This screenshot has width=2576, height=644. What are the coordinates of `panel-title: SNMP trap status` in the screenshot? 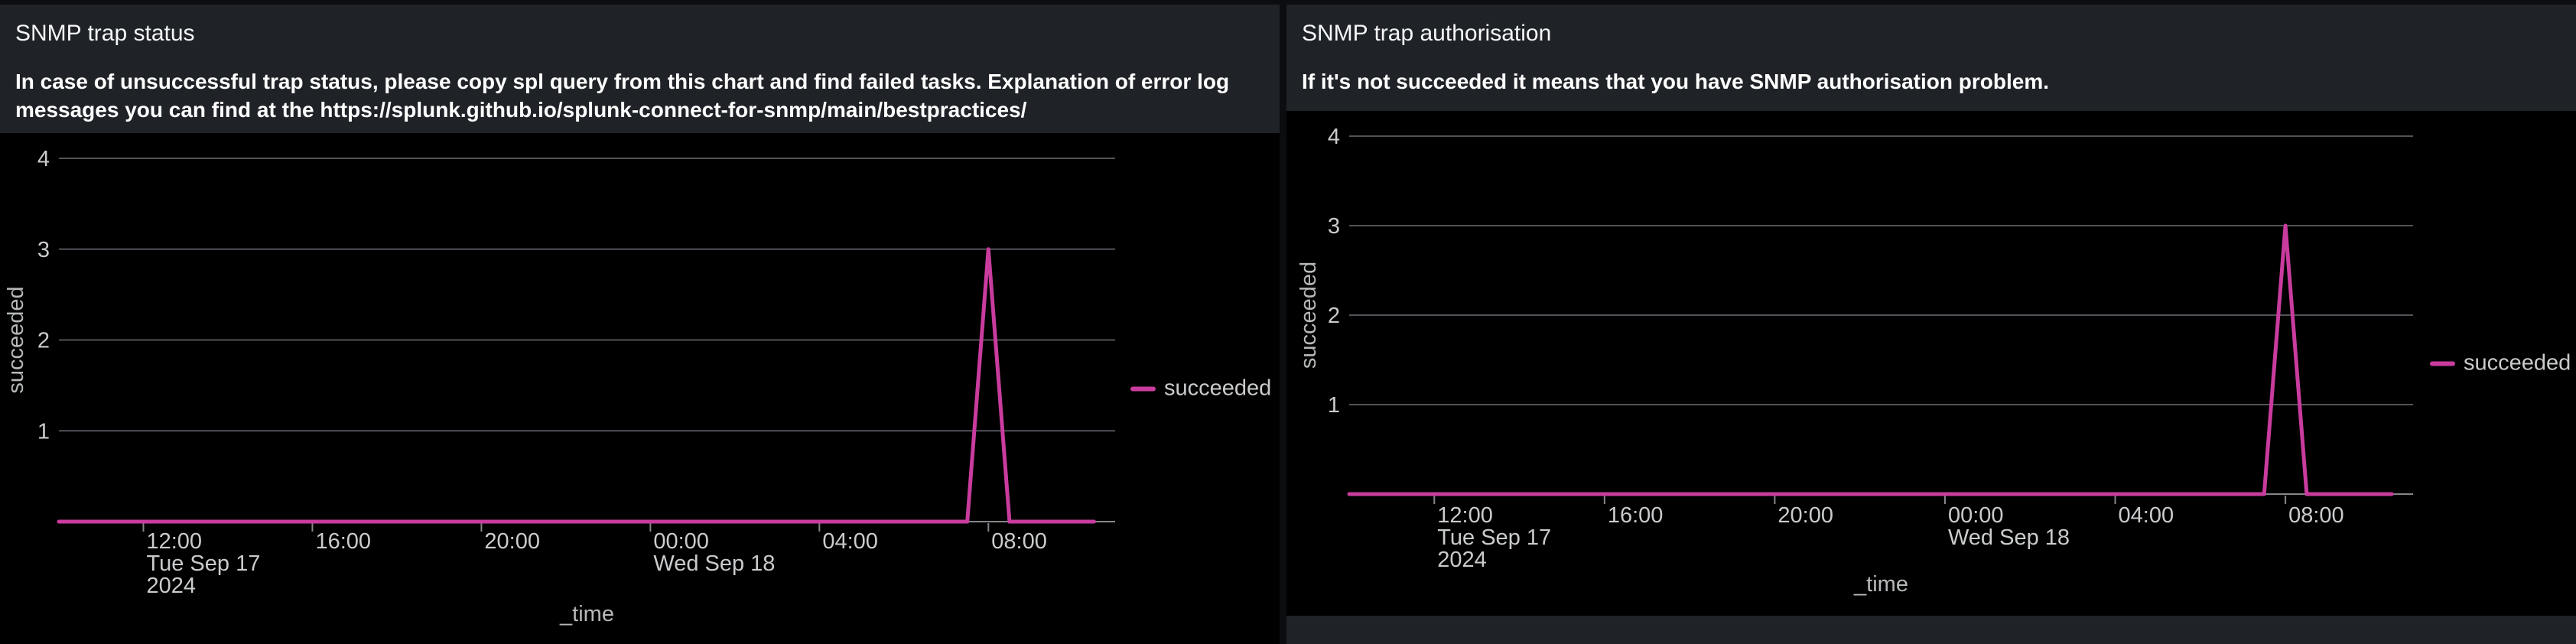 It's located at (105, 33).